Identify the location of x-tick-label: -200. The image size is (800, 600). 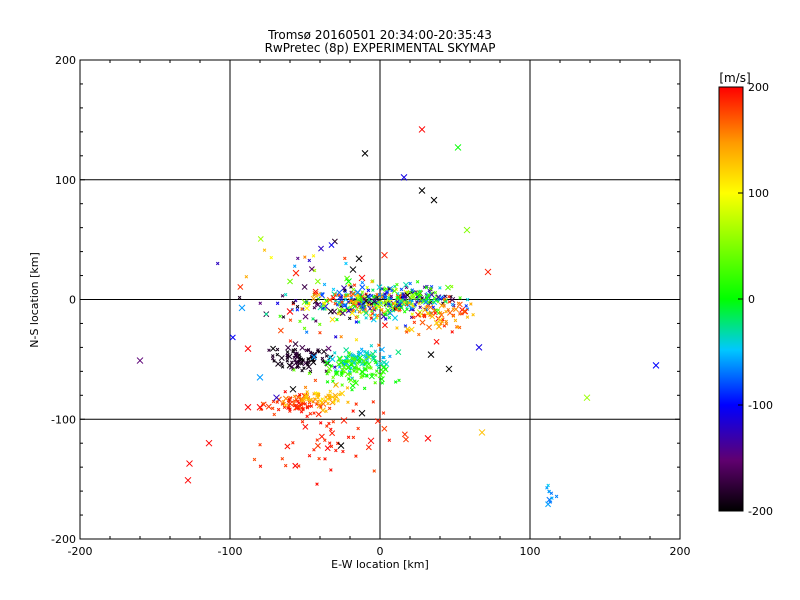
(80, 551).